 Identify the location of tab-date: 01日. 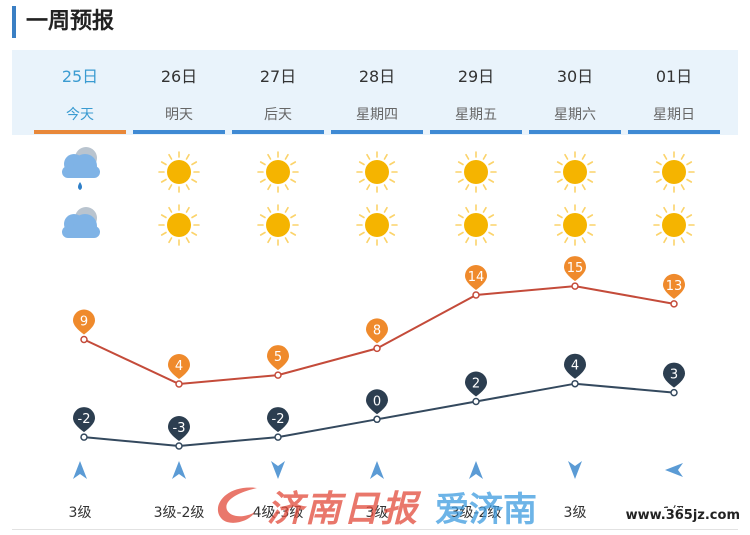
(674, 76).